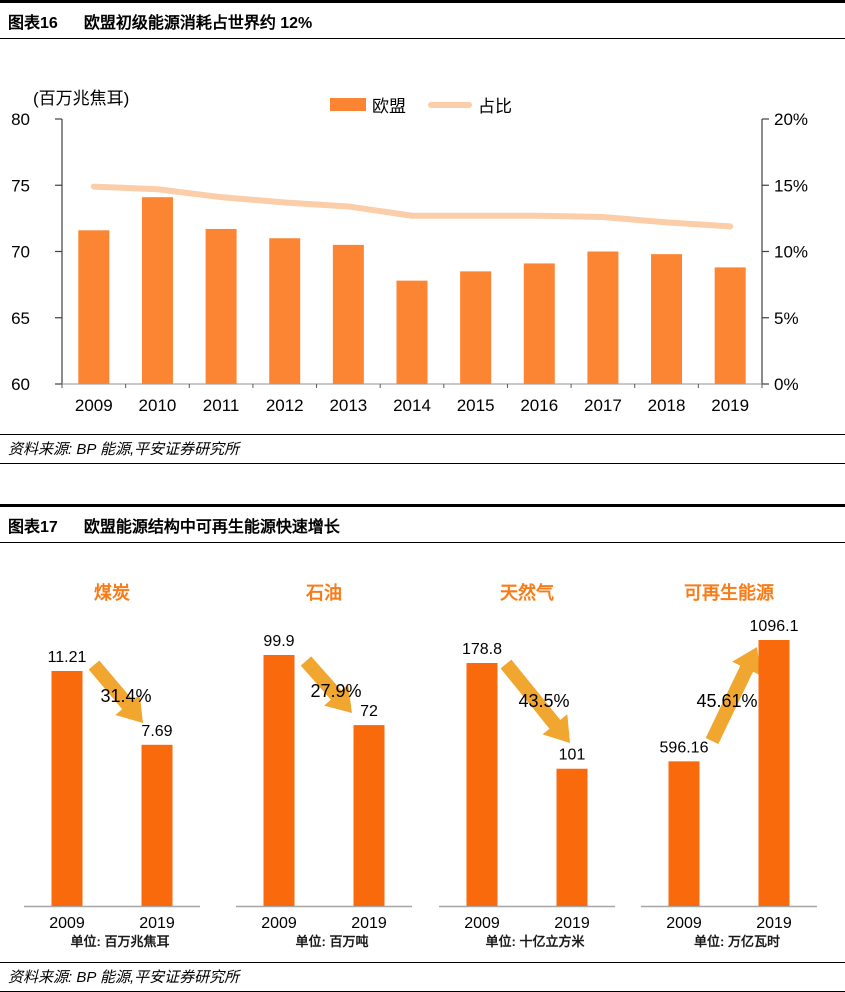 This screenshot has height=992, width=845. What do you see at coordinates (389, 106) in the screenshot?
I see `legend-bar-label: 欧盟` at bounding box center [389, 106].